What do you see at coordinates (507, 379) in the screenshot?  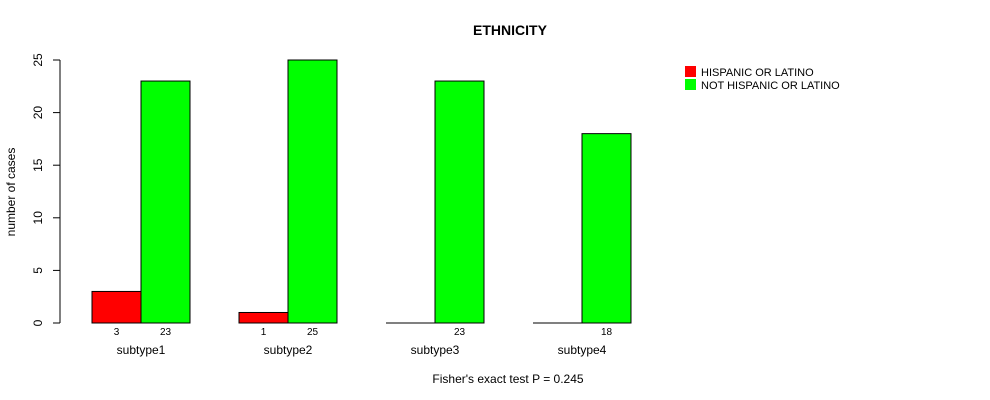 I see `footnote: Fisher's exact test P = 0.245` at bounding box center [507, 379].